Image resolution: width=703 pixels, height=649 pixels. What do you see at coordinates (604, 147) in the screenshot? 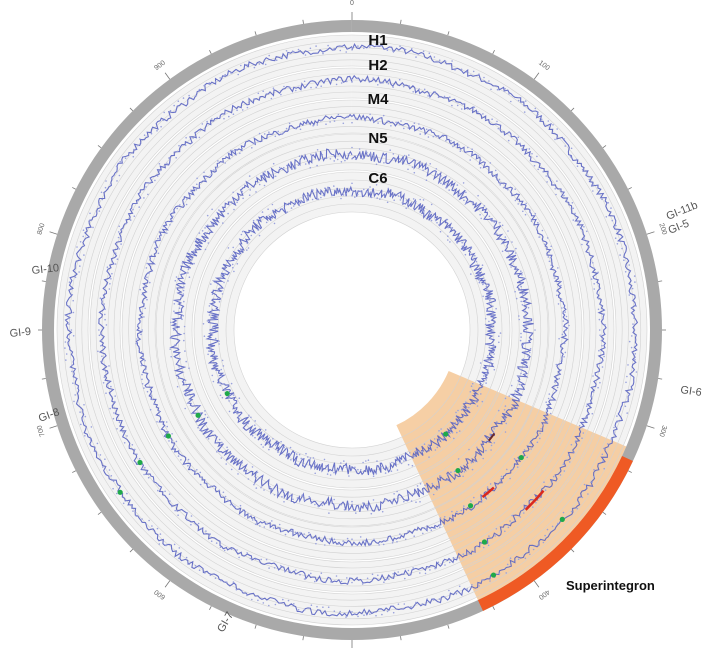
I see `scale-tick` at bounding box center [604, 147].